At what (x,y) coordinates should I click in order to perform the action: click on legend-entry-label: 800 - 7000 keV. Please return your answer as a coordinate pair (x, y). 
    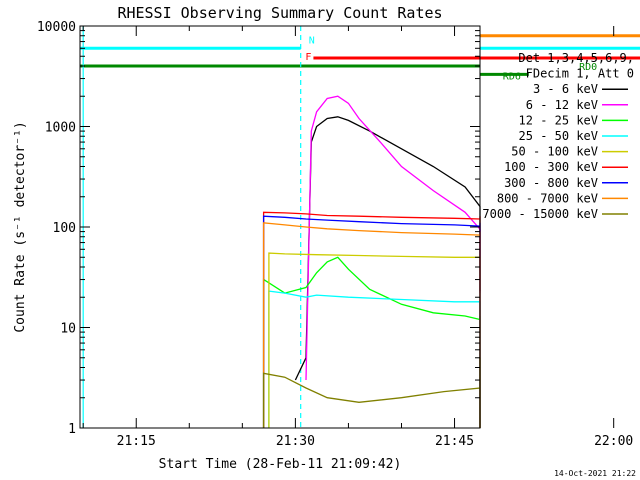
    Looking at the image, I should click on (547, 198).